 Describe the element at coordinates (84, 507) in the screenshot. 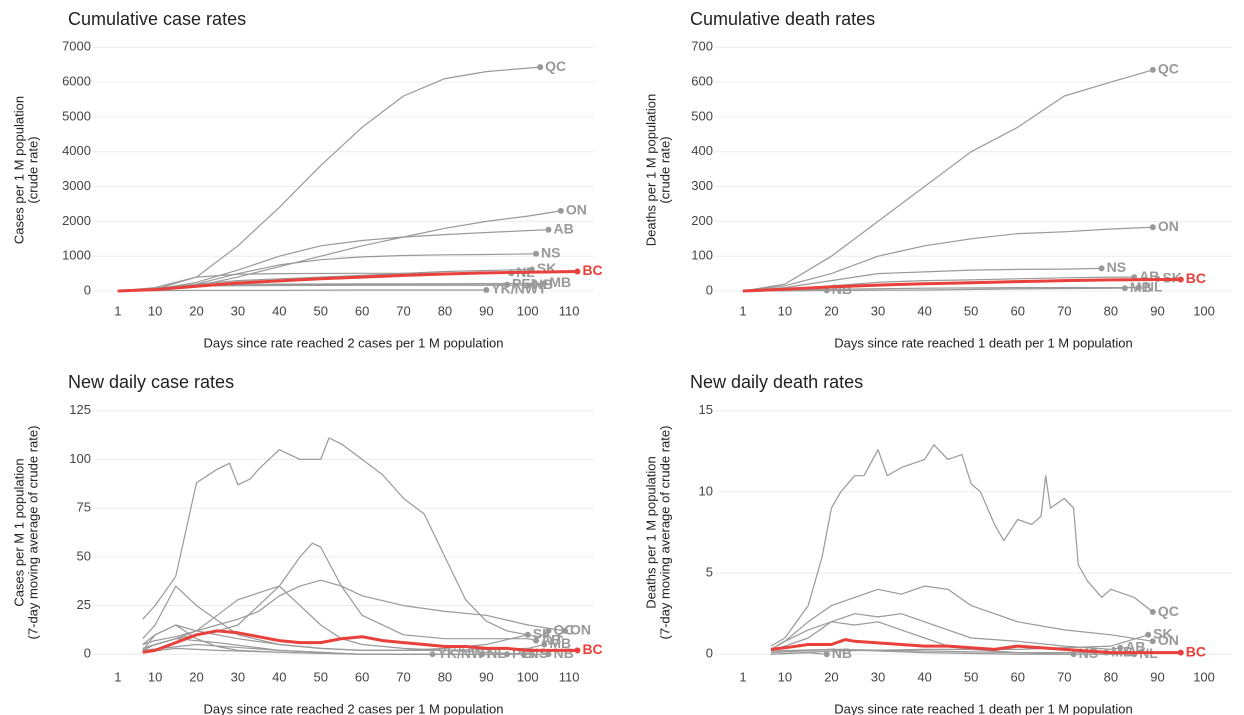

I see `y-tick-label: 75` at that location.